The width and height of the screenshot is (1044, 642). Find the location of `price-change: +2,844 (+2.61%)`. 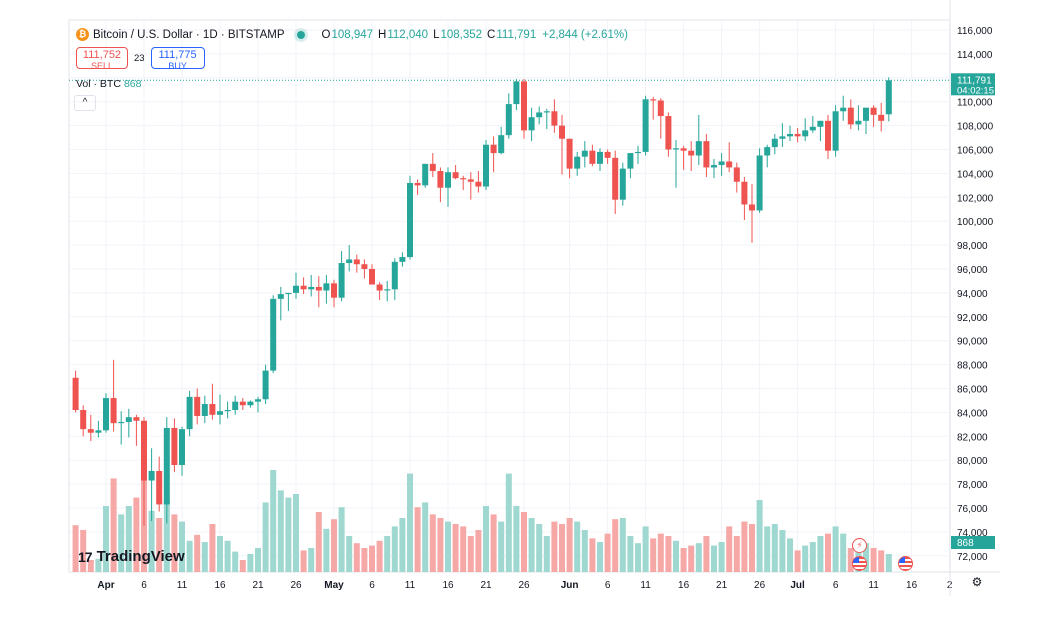

price-change: +2,844 (+2.61%) is located at coordinates (585, 34).